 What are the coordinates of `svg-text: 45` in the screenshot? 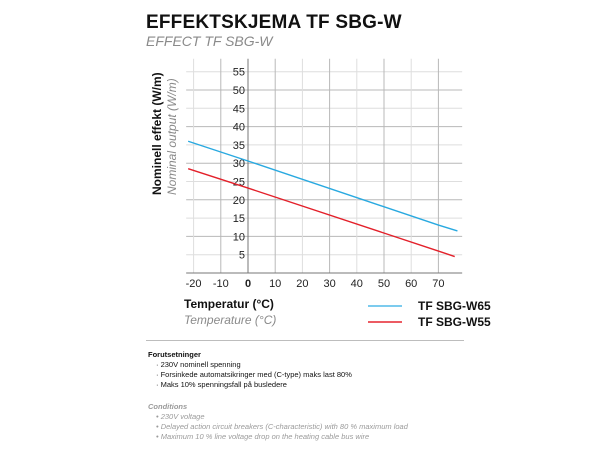 It's located at (239, 109).